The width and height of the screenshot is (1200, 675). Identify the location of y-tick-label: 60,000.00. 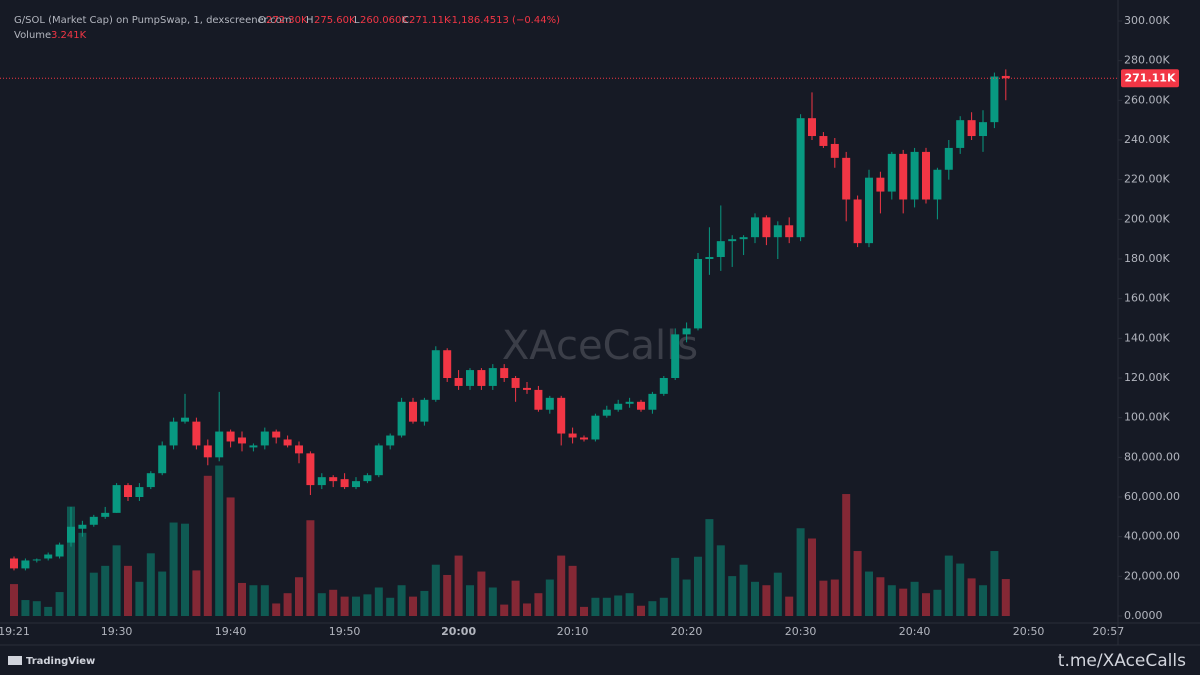
(1152, 496).